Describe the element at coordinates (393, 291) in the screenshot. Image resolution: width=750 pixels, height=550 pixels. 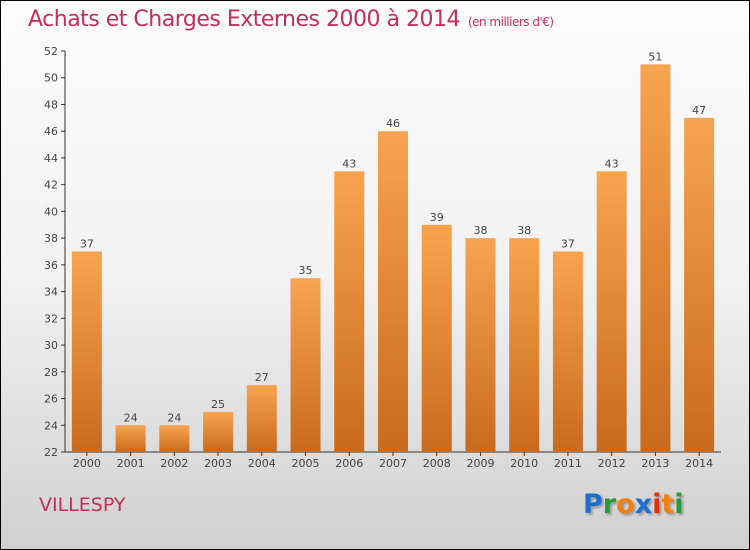
I see `bar-2007` at that location.